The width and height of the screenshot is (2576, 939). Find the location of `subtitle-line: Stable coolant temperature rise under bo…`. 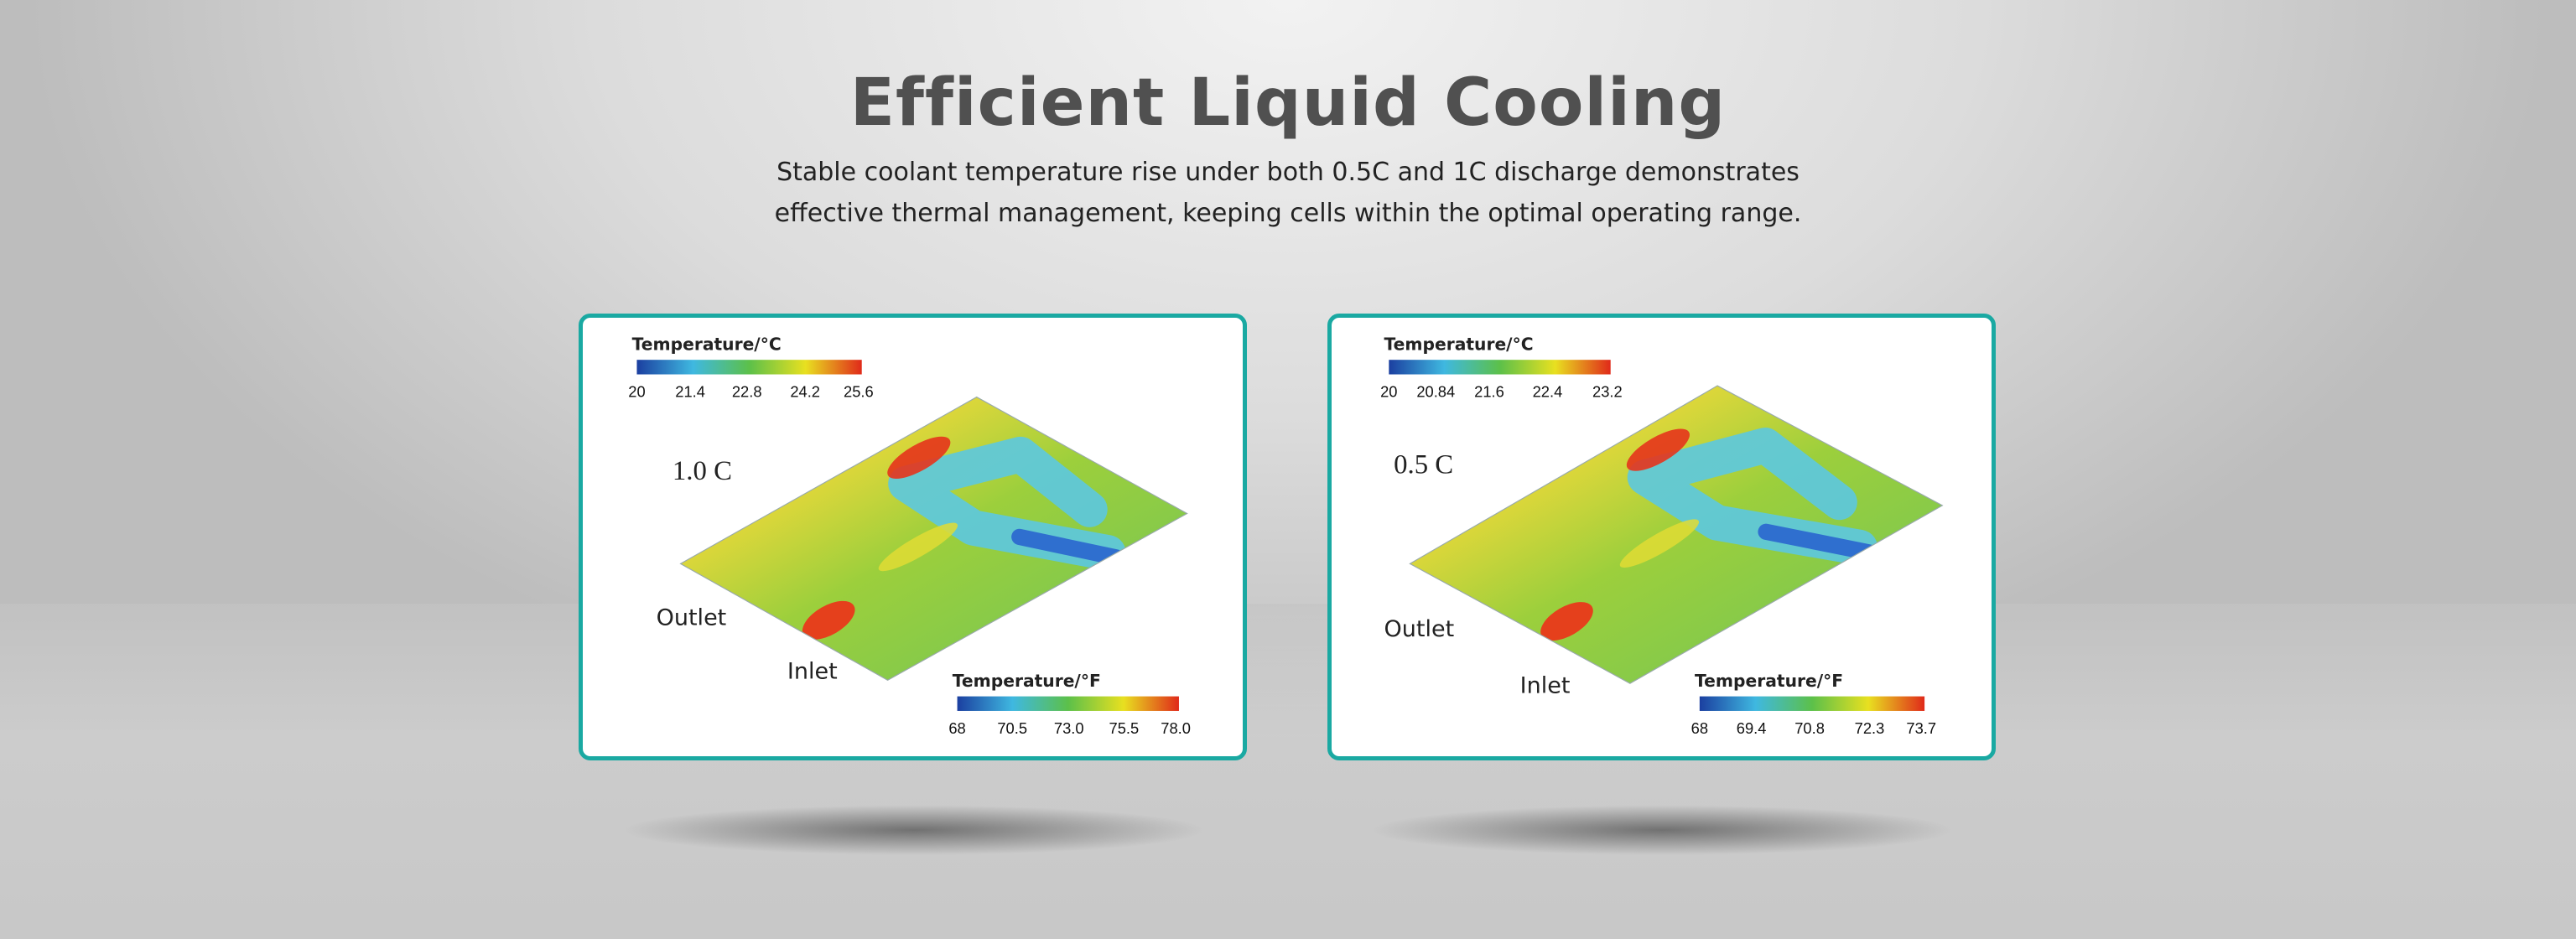

subtitle-line: Stable coolant temperature rise under bo… is located at coordinates (1288, 173).